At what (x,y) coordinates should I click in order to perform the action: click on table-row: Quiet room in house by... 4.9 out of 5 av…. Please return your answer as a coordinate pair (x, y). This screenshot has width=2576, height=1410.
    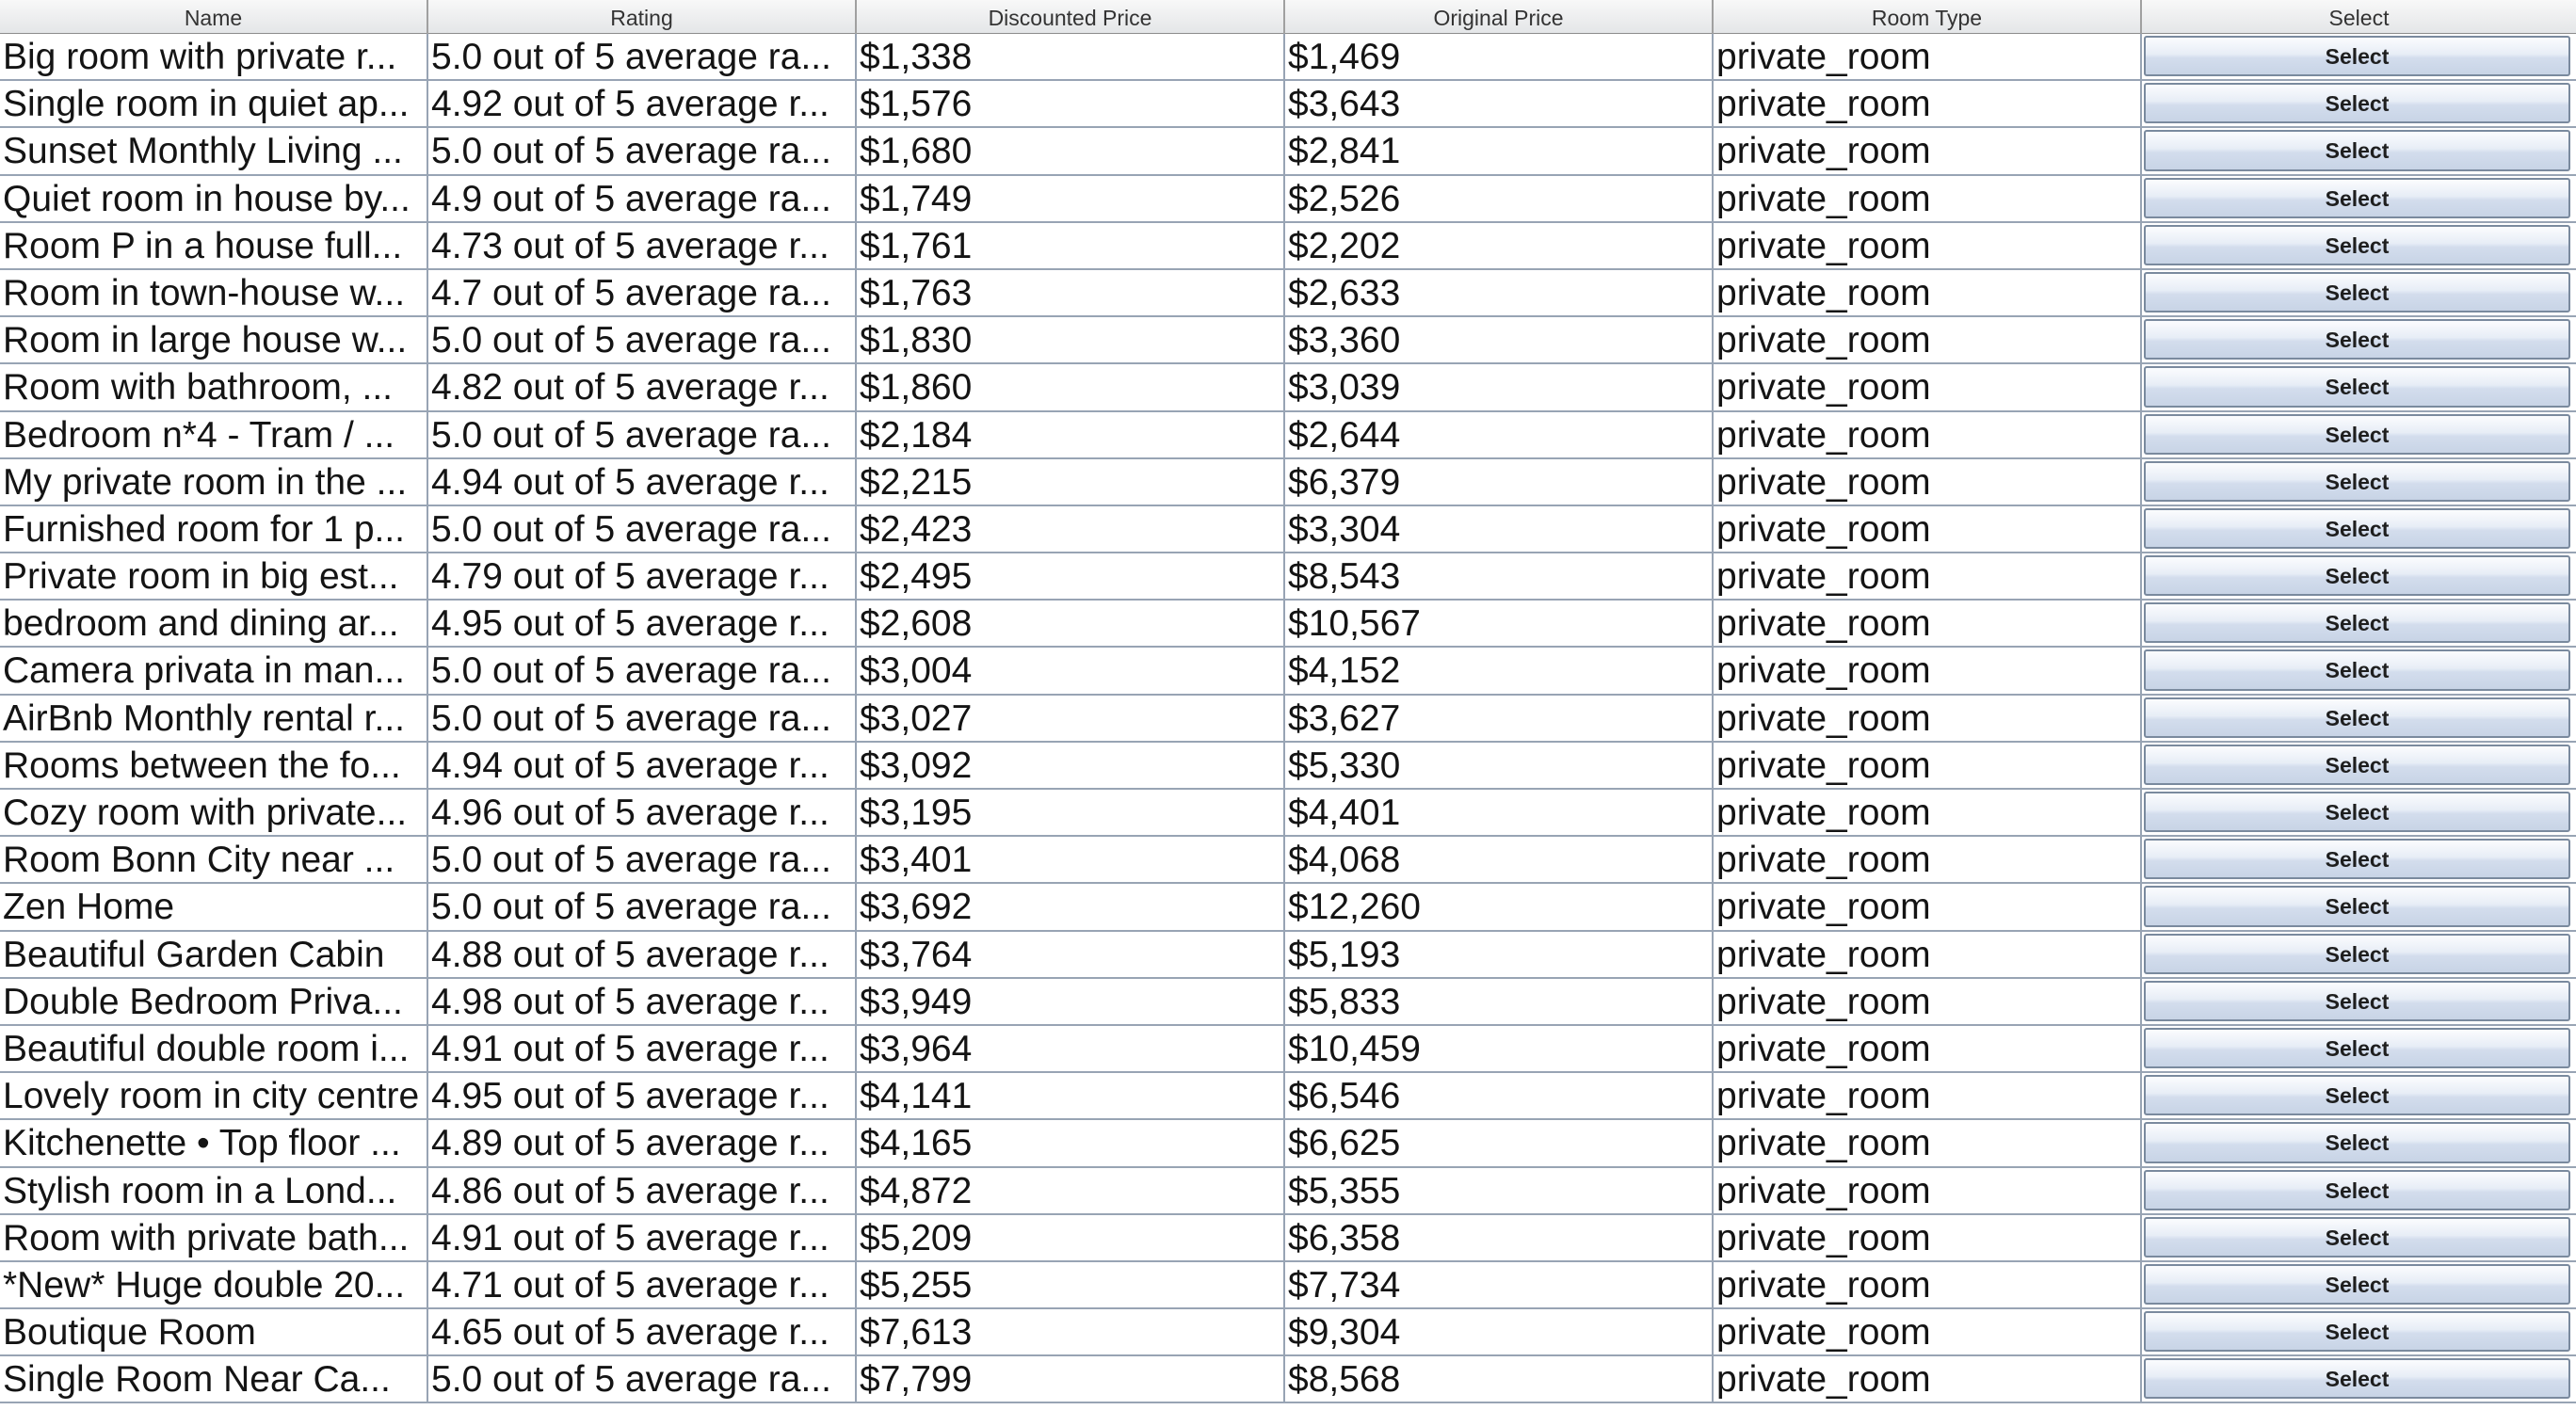
    Looking at the image, I should click on (1288, 199).